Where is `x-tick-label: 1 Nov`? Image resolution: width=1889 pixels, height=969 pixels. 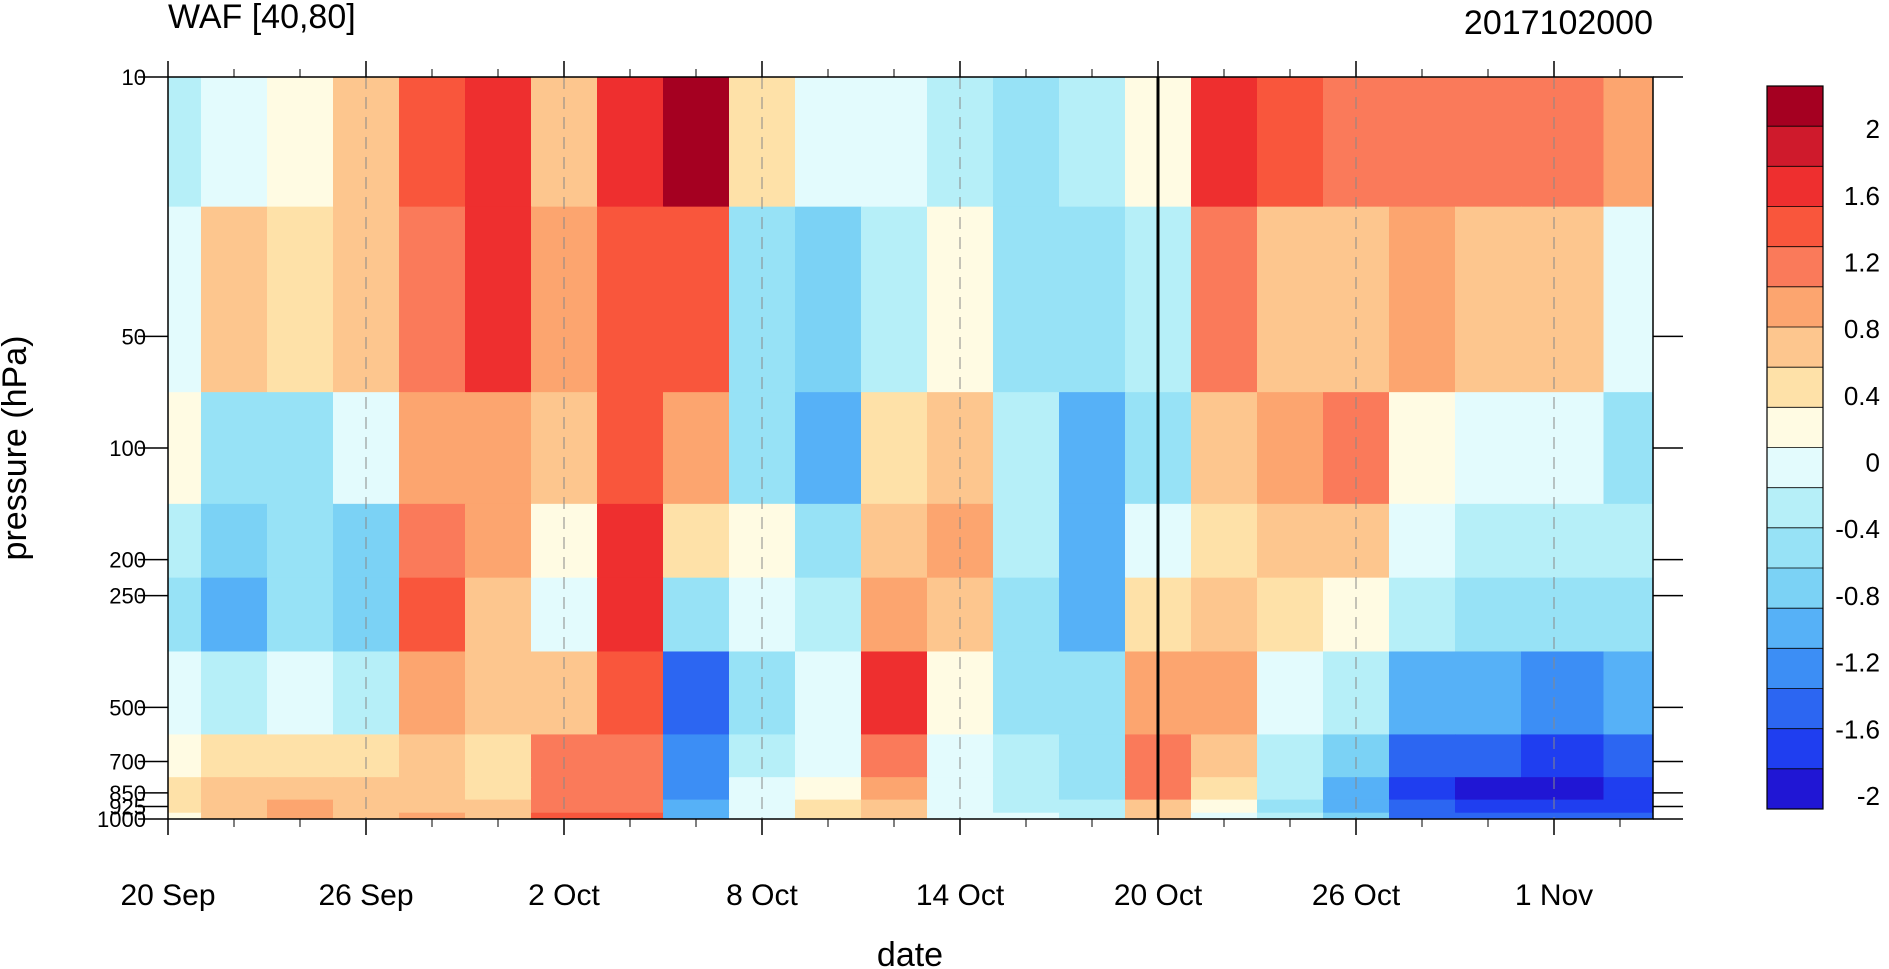
x-tick-label: 1 Nov is located at coordinates (1554, 895).